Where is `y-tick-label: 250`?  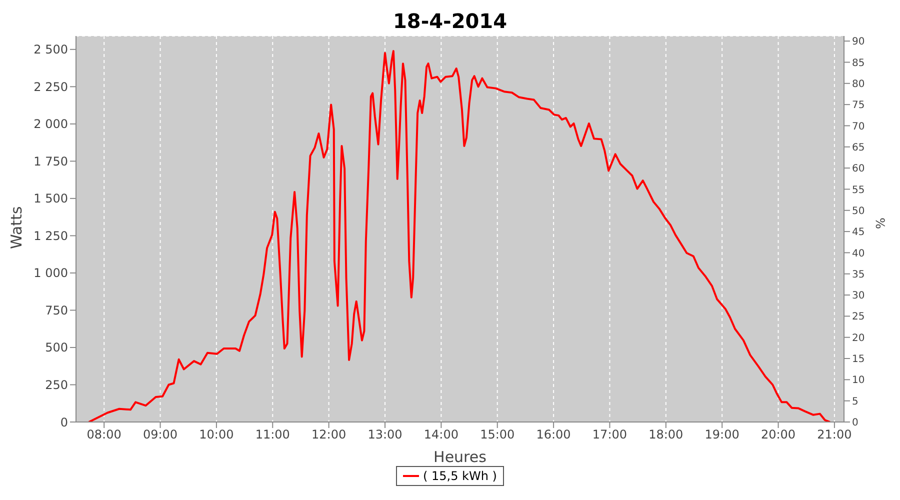 y-tick-label: 250 is located at coordinates (56, 385).